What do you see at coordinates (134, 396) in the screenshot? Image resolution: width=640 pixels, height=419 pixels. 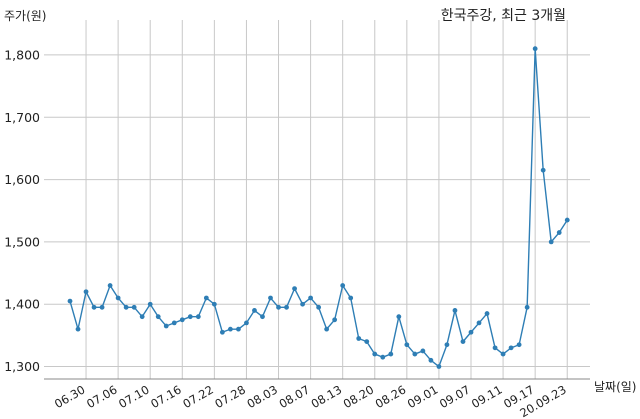 I see `x-tick-label: 07.10` at bounding box center [134, 396].